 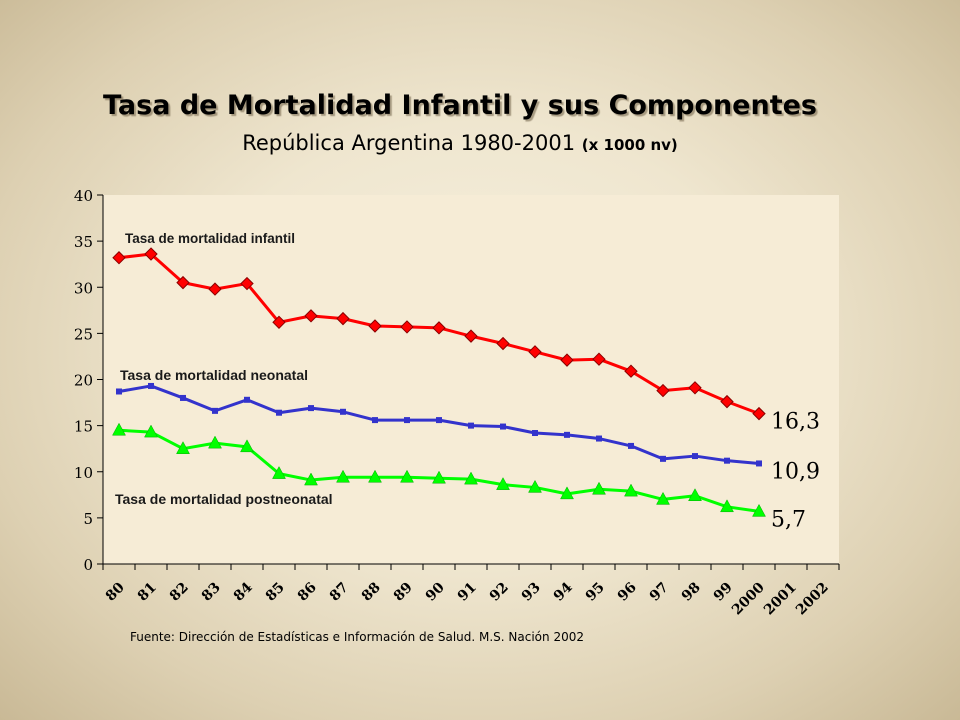 What do you see at coordinates (435, 591) in the screenshot?
I see `x-tick-label: 90` at bounding box center [435, 591].